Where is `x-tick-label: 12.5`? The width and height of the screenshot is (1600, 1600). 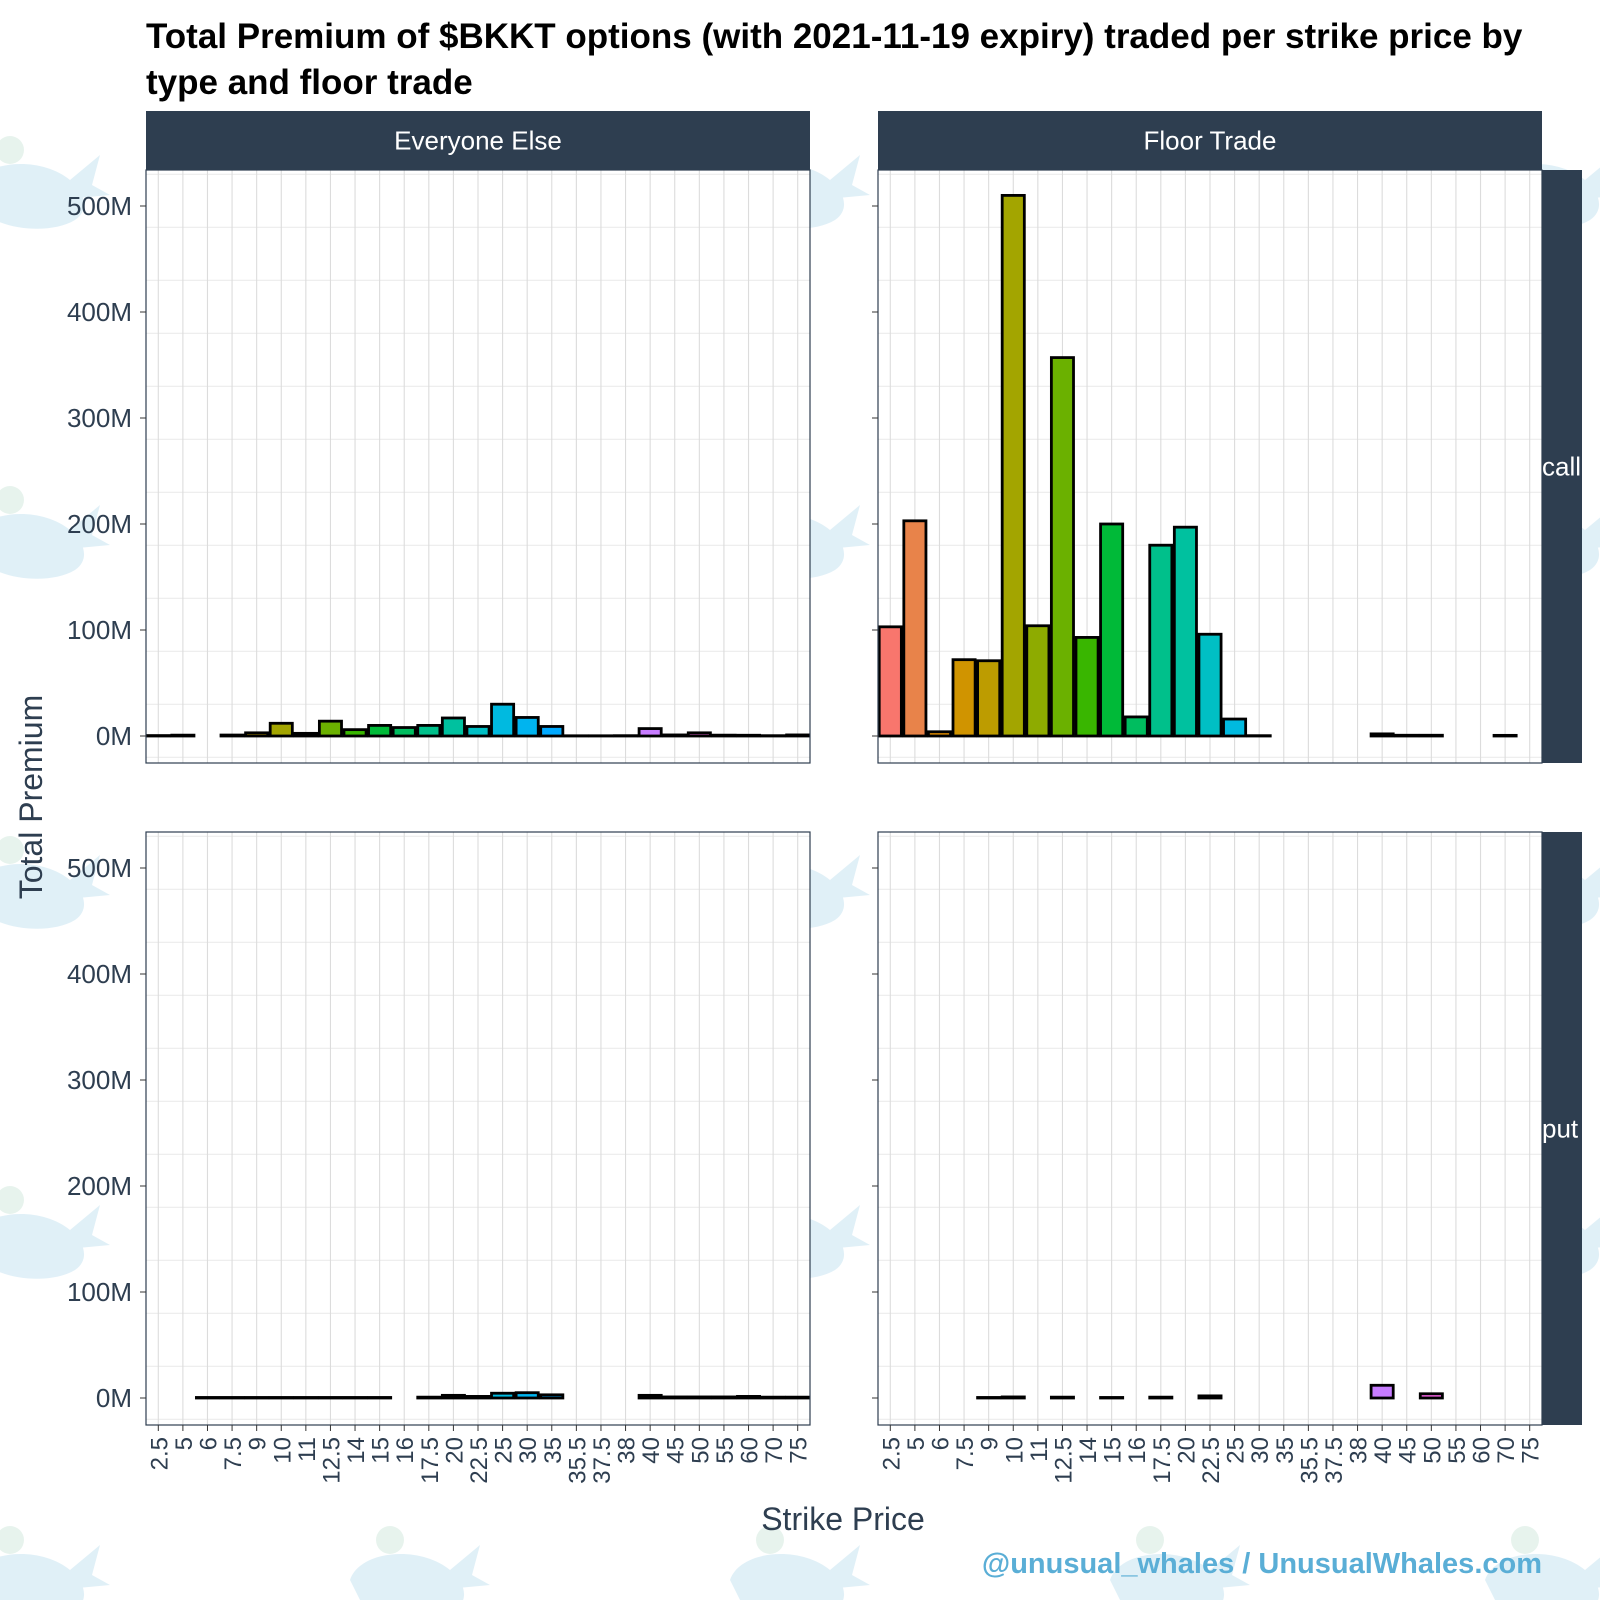 x-tick-label: 12.5 is located at coordinates (1063, 1460).